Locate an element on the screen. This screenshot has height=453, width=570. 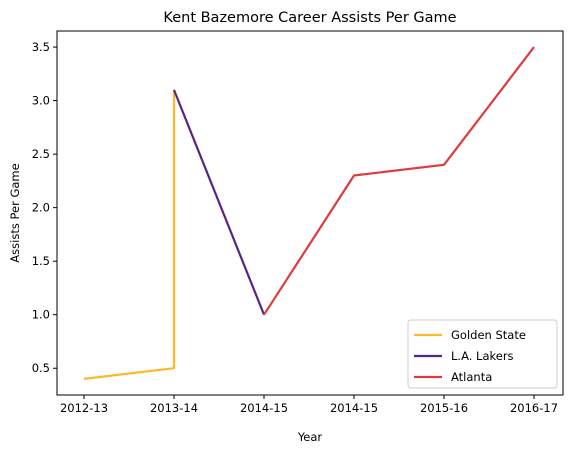
series-line-l-a-lakers is located at coordinates (219, 202).